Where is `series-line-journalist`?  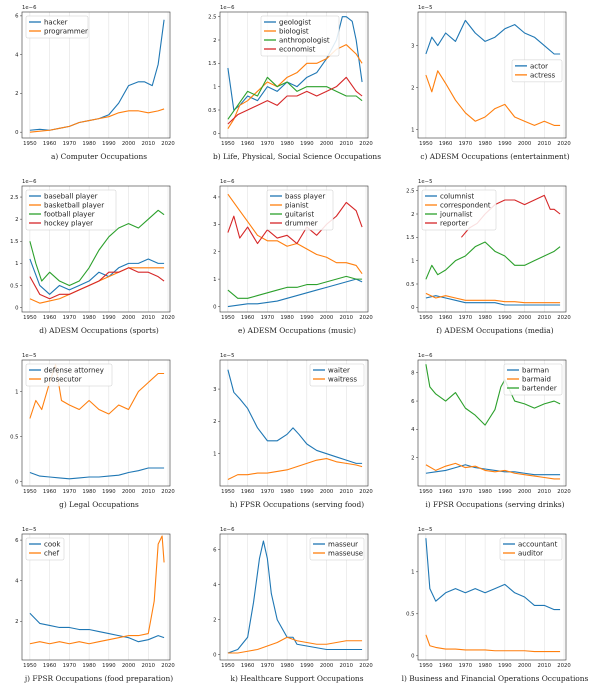 series-line-journalist is located at coordinates (493, 260).